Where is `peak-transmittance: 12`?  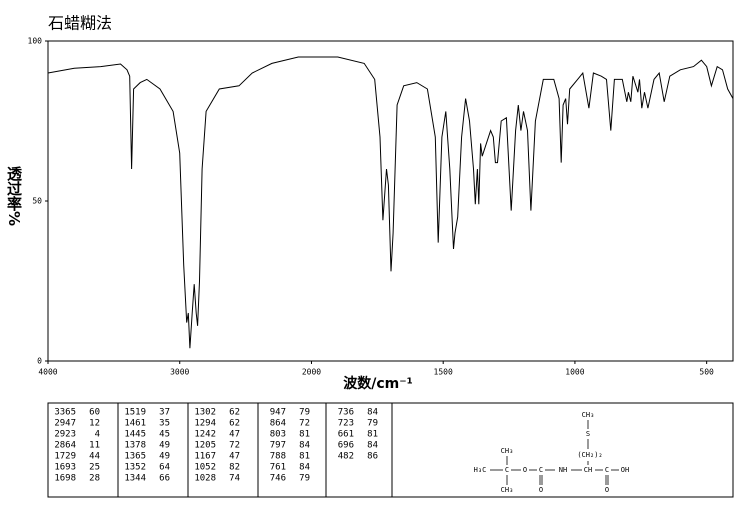 peak-transmittance: 12 is located at coordinates (94, 424).